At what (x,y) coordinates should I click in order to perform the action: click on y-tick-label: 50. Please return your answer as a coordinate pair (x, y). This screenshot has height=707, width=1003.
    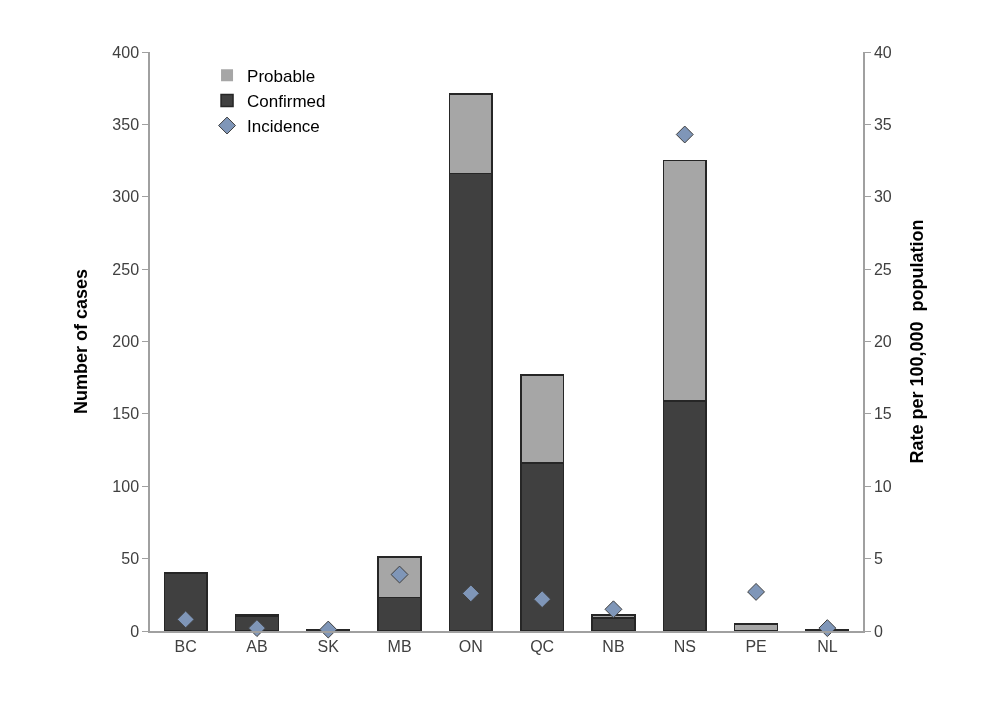
    Looking at the image, I should click on (130, 559).